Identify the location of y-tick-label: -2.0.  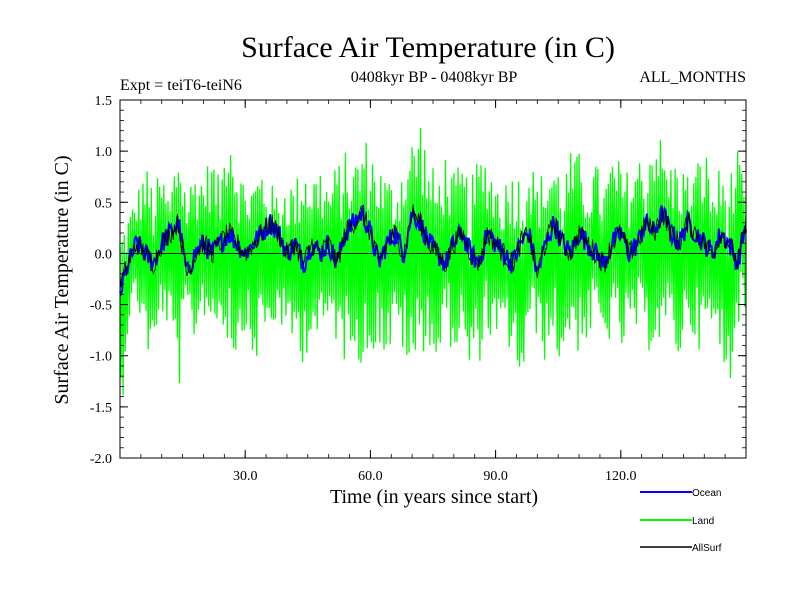
(101, 459).